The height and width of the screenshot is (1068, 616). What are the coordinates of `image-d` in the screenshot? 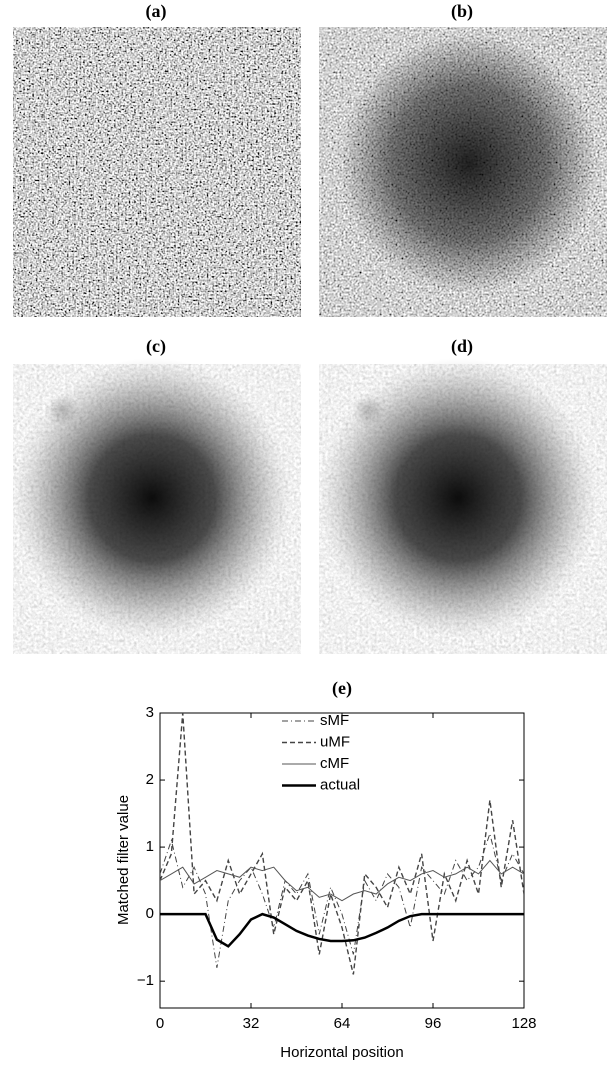 It's located at (462, 506).